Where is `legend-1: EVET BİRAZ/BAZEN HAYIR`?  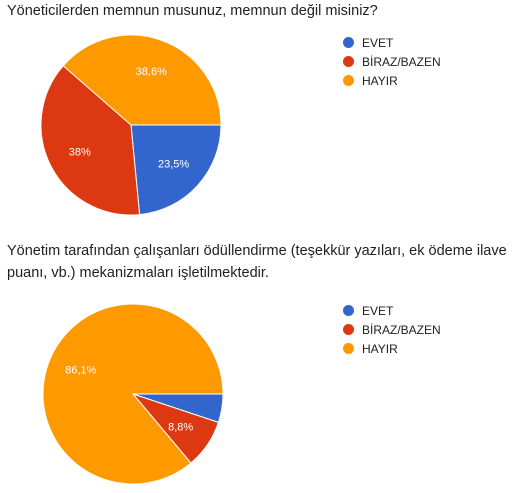 legend-1: EVET BİRAZ/BAZEN HAYIR is located at coordinates (392, 61).